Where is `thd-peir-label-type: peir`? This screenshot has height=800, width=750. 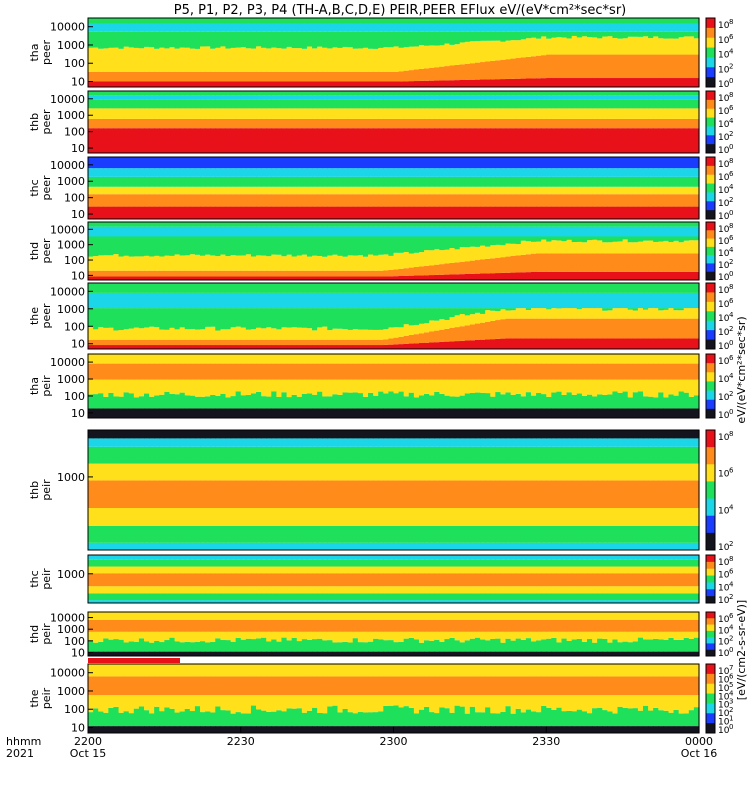
thd-peir-label-type: peir is located at coordinates (46, 634).